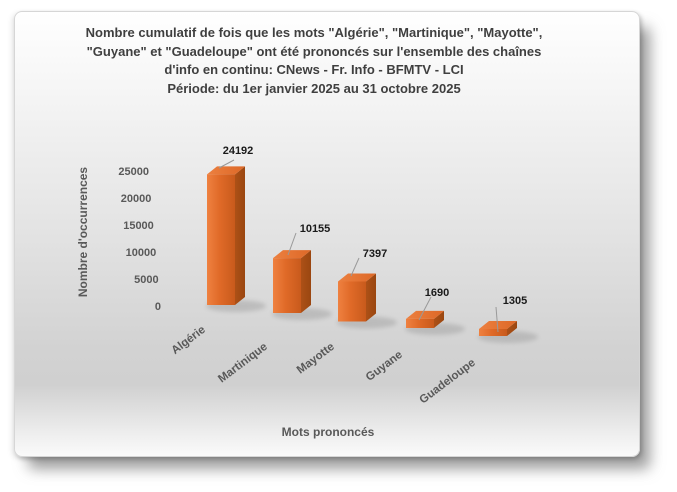 The image size is (677, 492). Describe the element at coordinates (497, 319) in the screenshot. I see `data-label-leader-guadeloupe` at that location.